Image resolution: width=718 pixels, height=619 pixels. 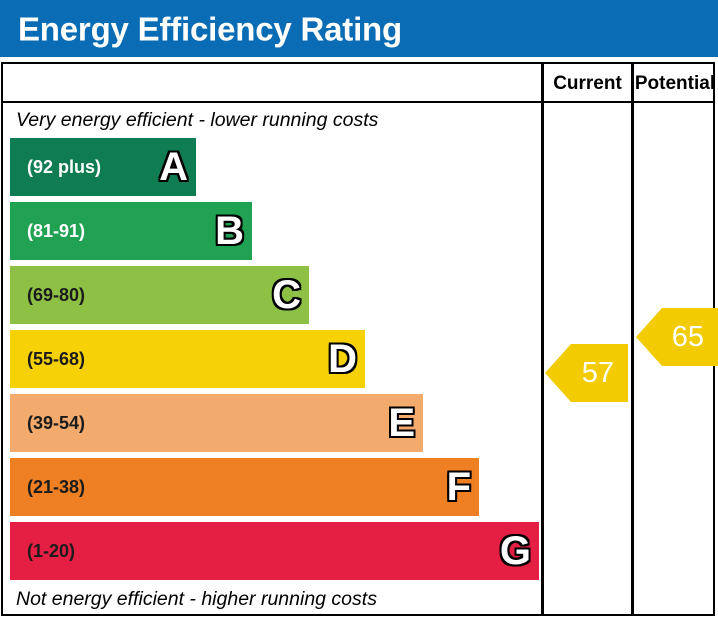 What do you see at coordinates (587, 83) in the screenshot?
I see `column-header-current: Current` at bounding box center [587, 83].